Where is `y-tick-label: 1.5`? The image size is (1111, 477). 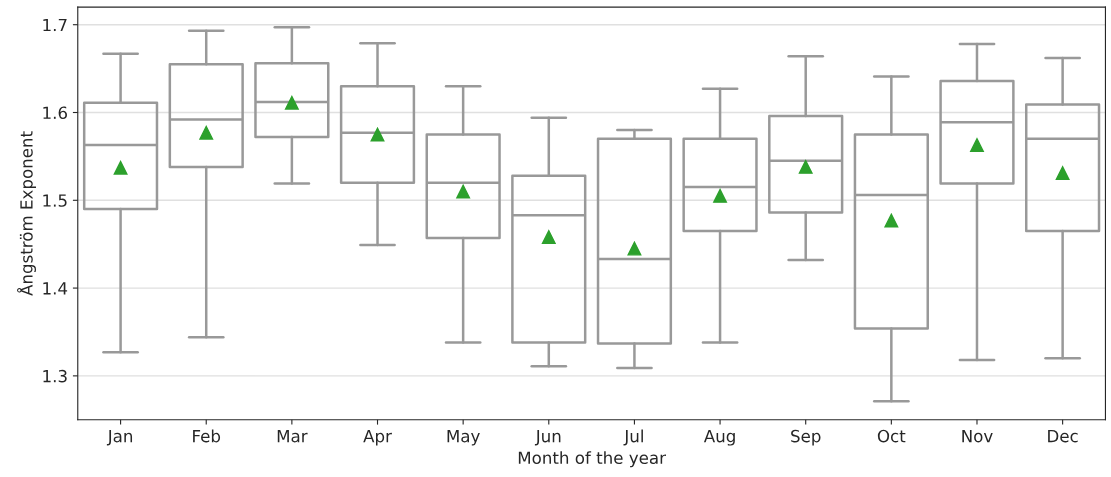 y-tick-label: 1.5 is located at coordinates (55, 200).